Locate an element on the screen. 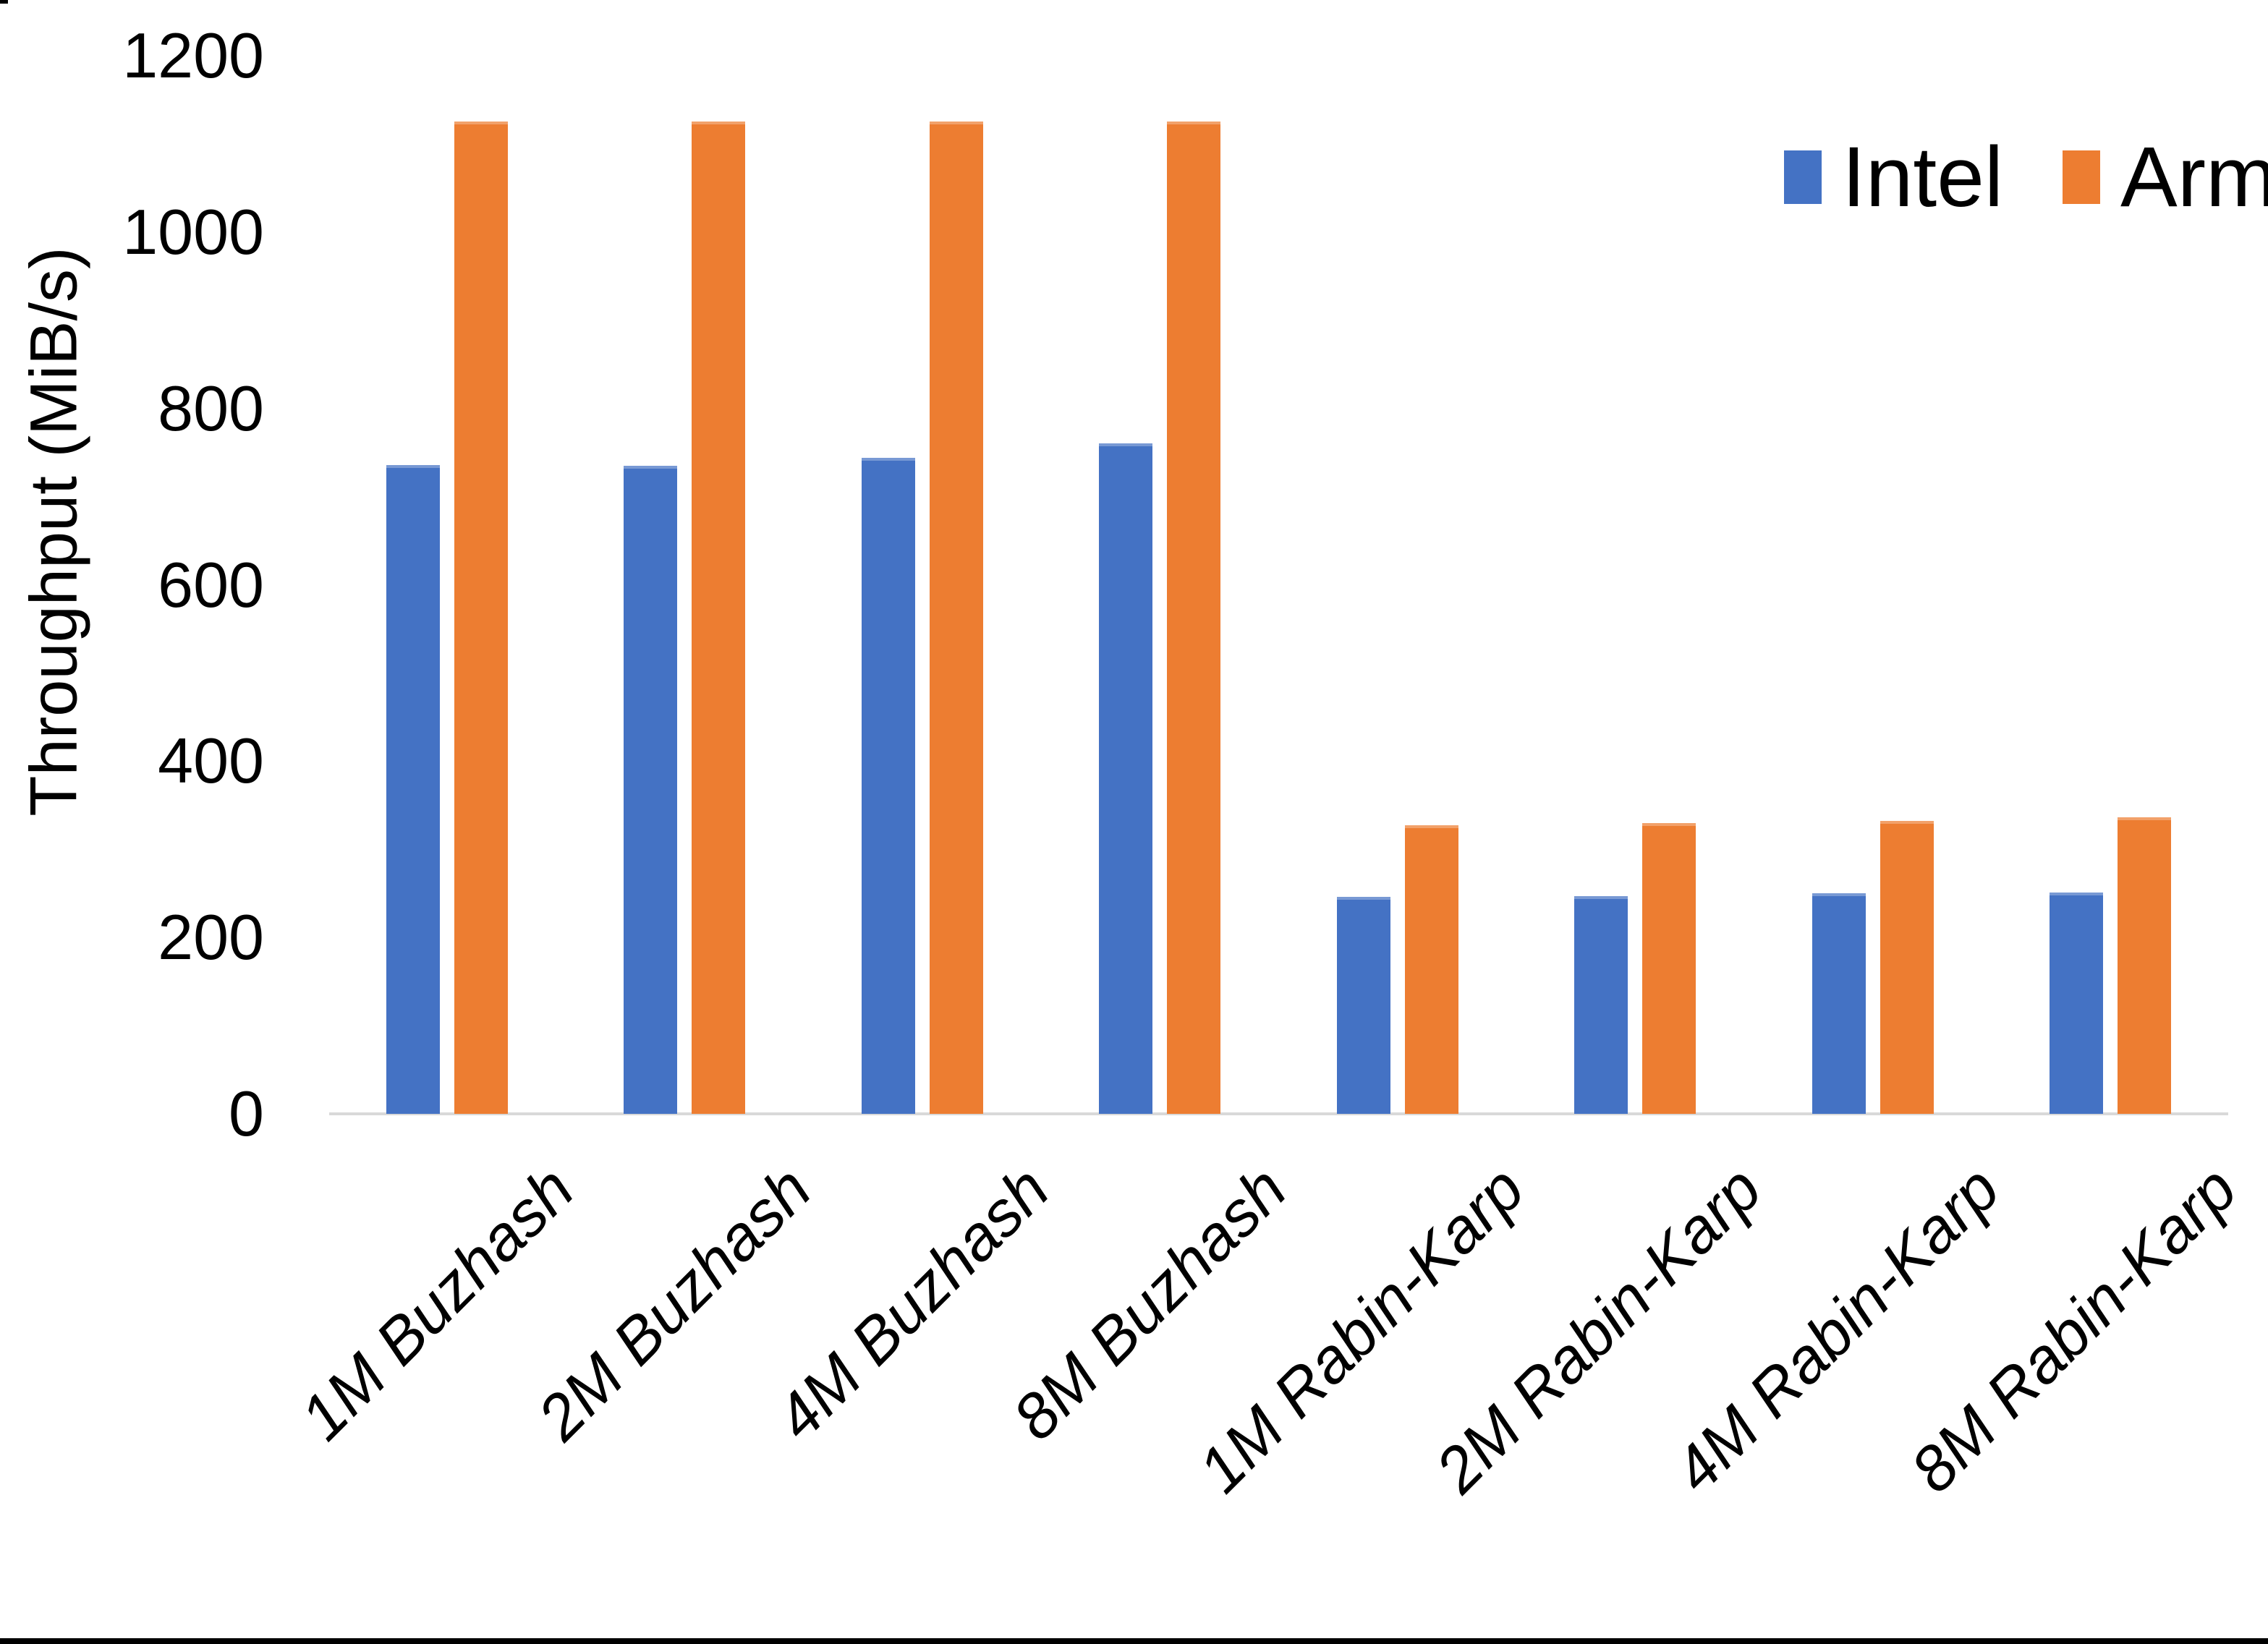 The height and width of the screenshot is (1644, 2268). bar-arm-4m-buzhash is located at coordinates (957, 618).